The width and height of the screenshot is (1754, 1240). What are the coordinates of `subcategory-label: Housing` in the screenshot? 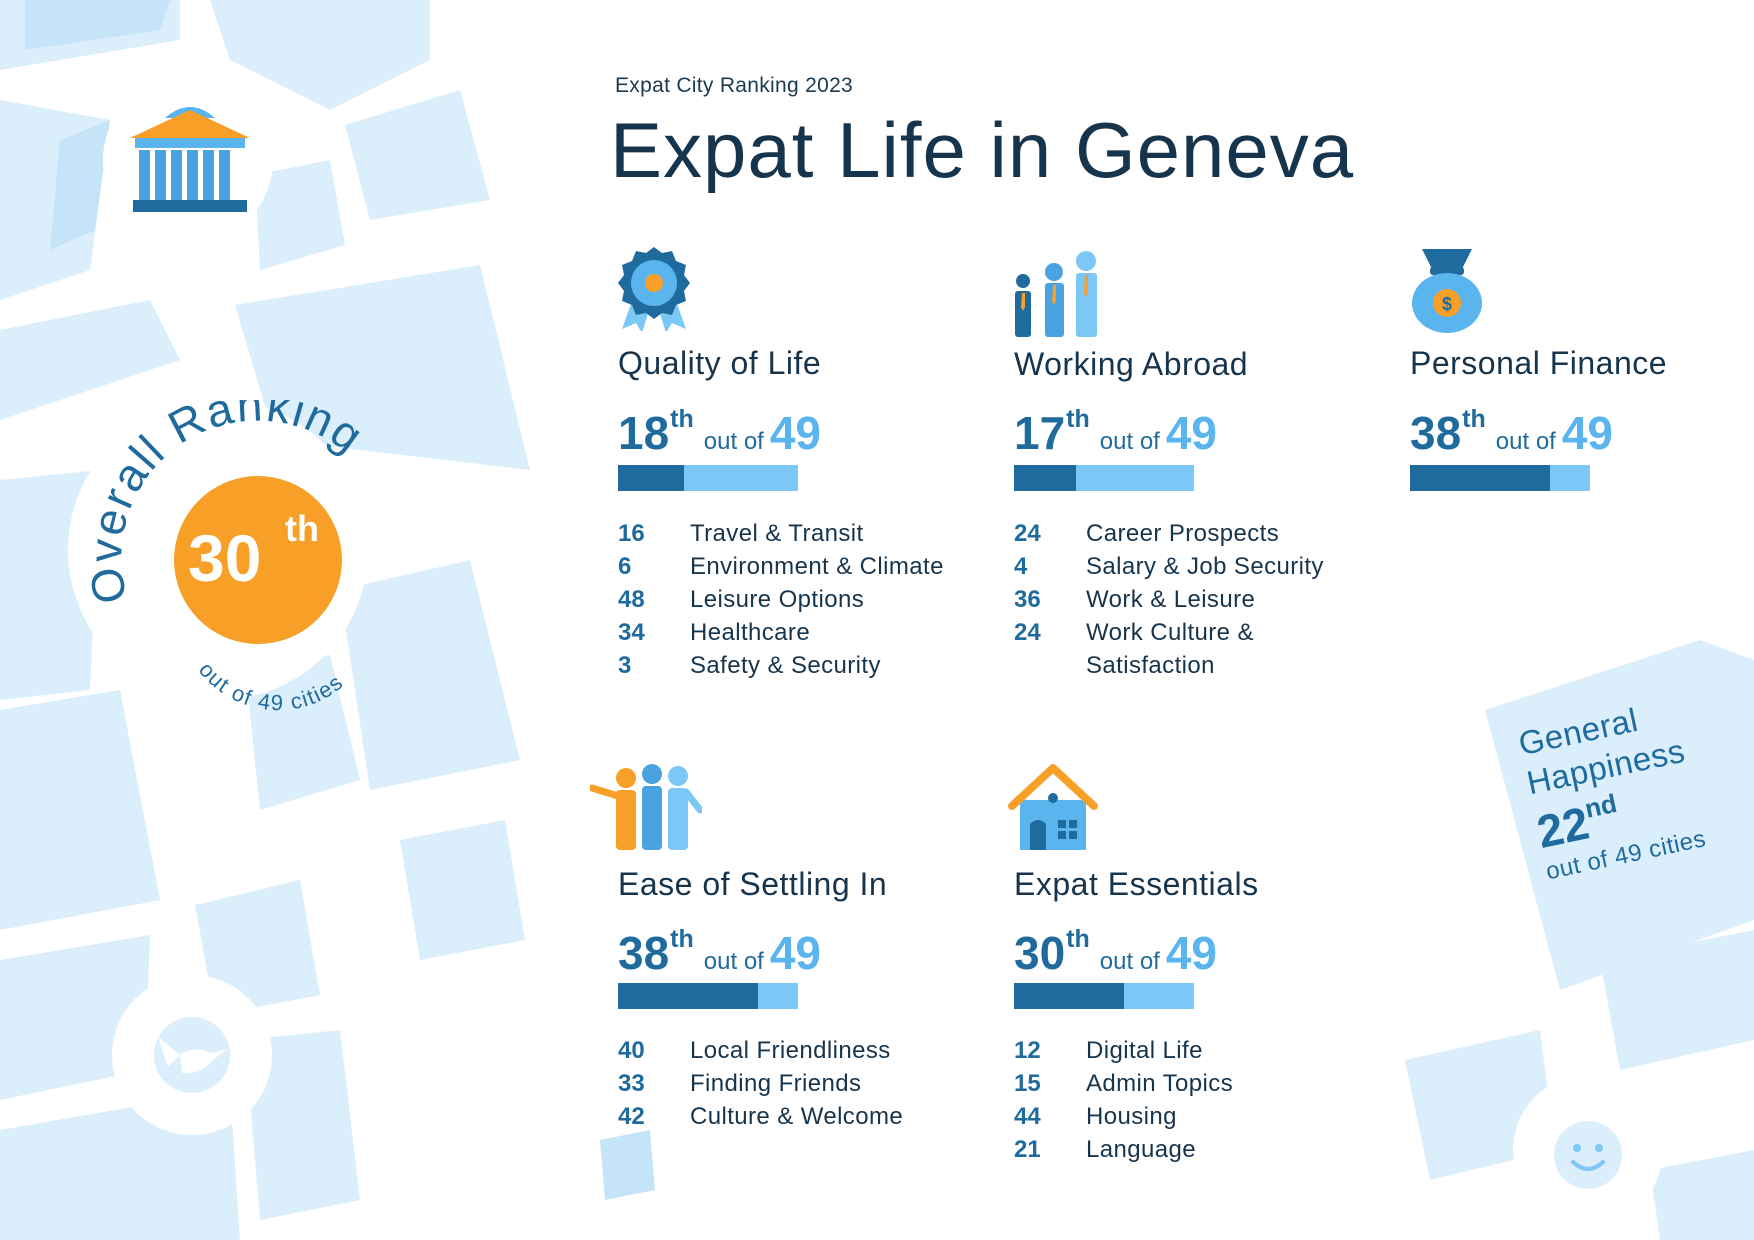 It's located at (1131, 1116).